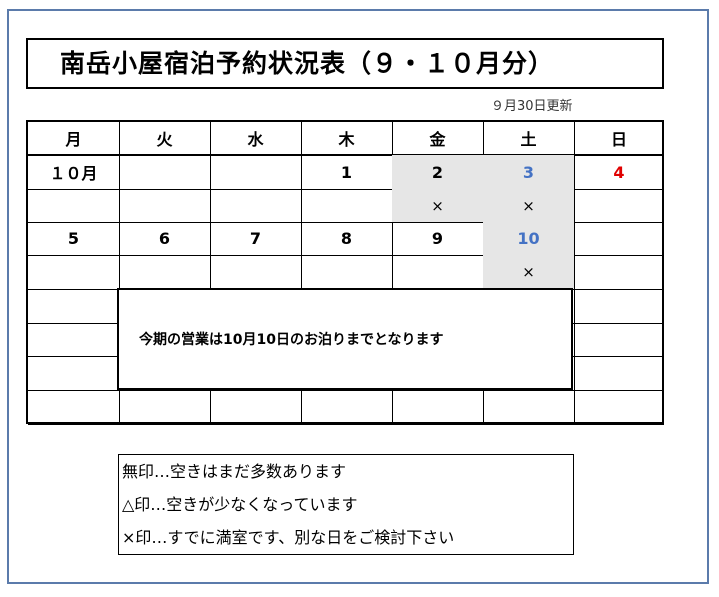  What do you see at coordinates (532, 106) in the screenshot?
I see `updated-date: ９月30日更新` at bounding box center [532, 106].